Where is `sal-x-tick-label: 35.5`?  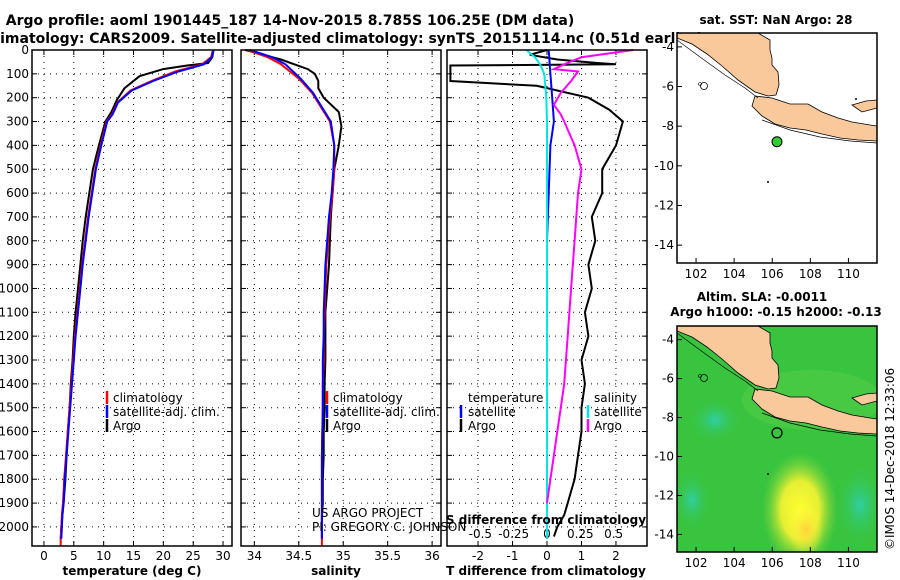
sal-x-tick-label: 35.5 is located at coordinates (387, 556).